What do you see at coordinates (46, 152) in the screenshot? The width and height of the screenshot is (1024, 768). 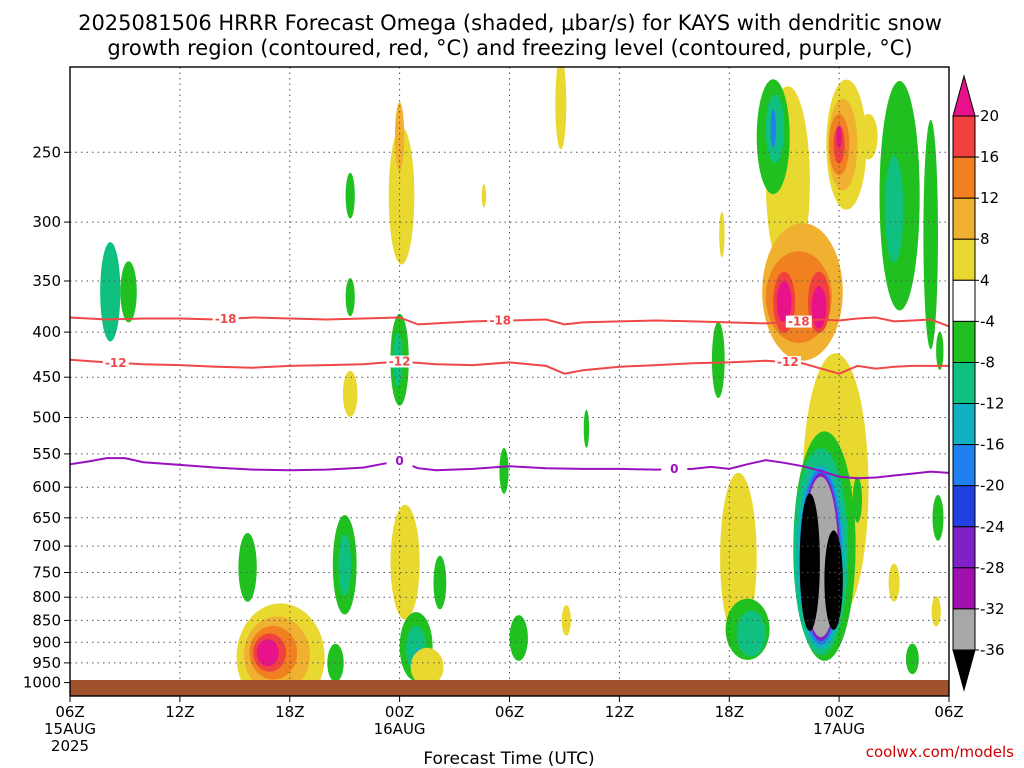 I see `y-tick-label: 250` at bounding box center [46, 152].